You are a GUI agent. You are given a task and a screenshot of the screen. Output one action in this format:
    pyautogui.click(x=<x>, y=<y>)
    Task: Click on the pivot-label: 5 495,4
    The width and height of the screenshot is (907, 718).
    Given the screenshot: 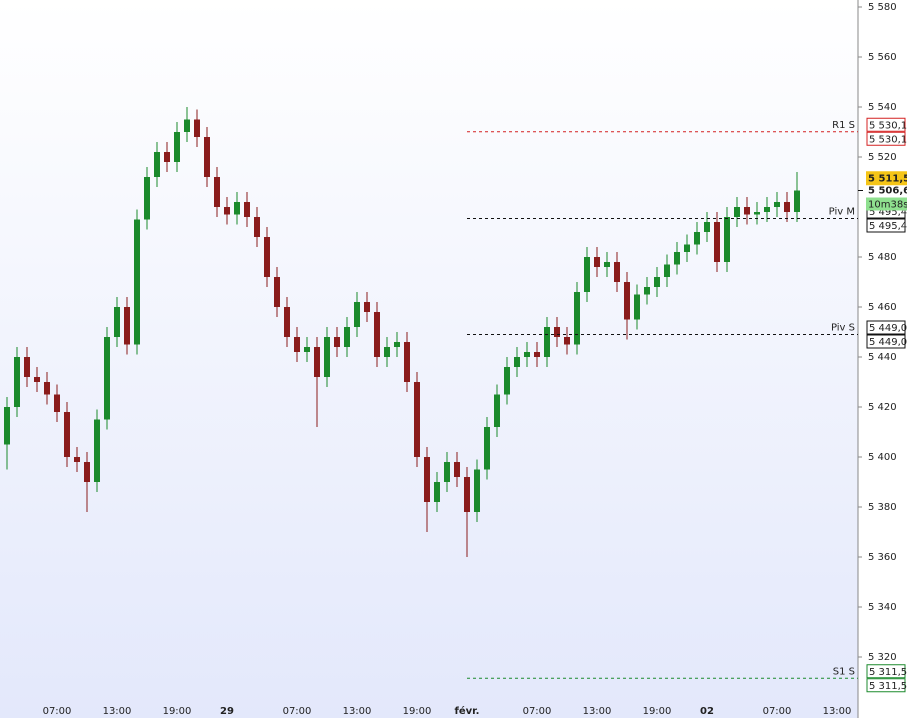 What is the action you would take?
    pyautogui.click(x=888, y=226)
    